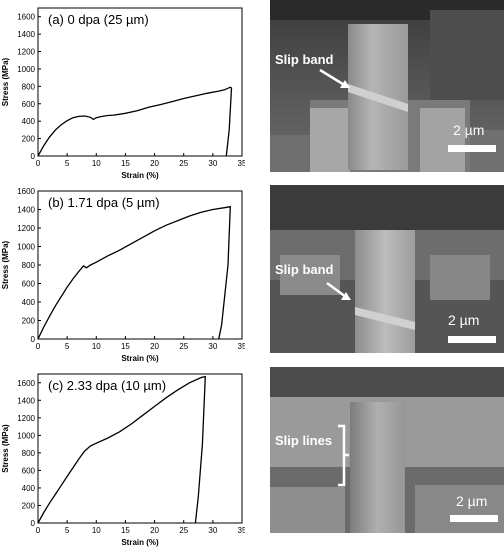  I want to click on chart-title: (b) 1.71 dpa (5 µm), so click(104, 202).